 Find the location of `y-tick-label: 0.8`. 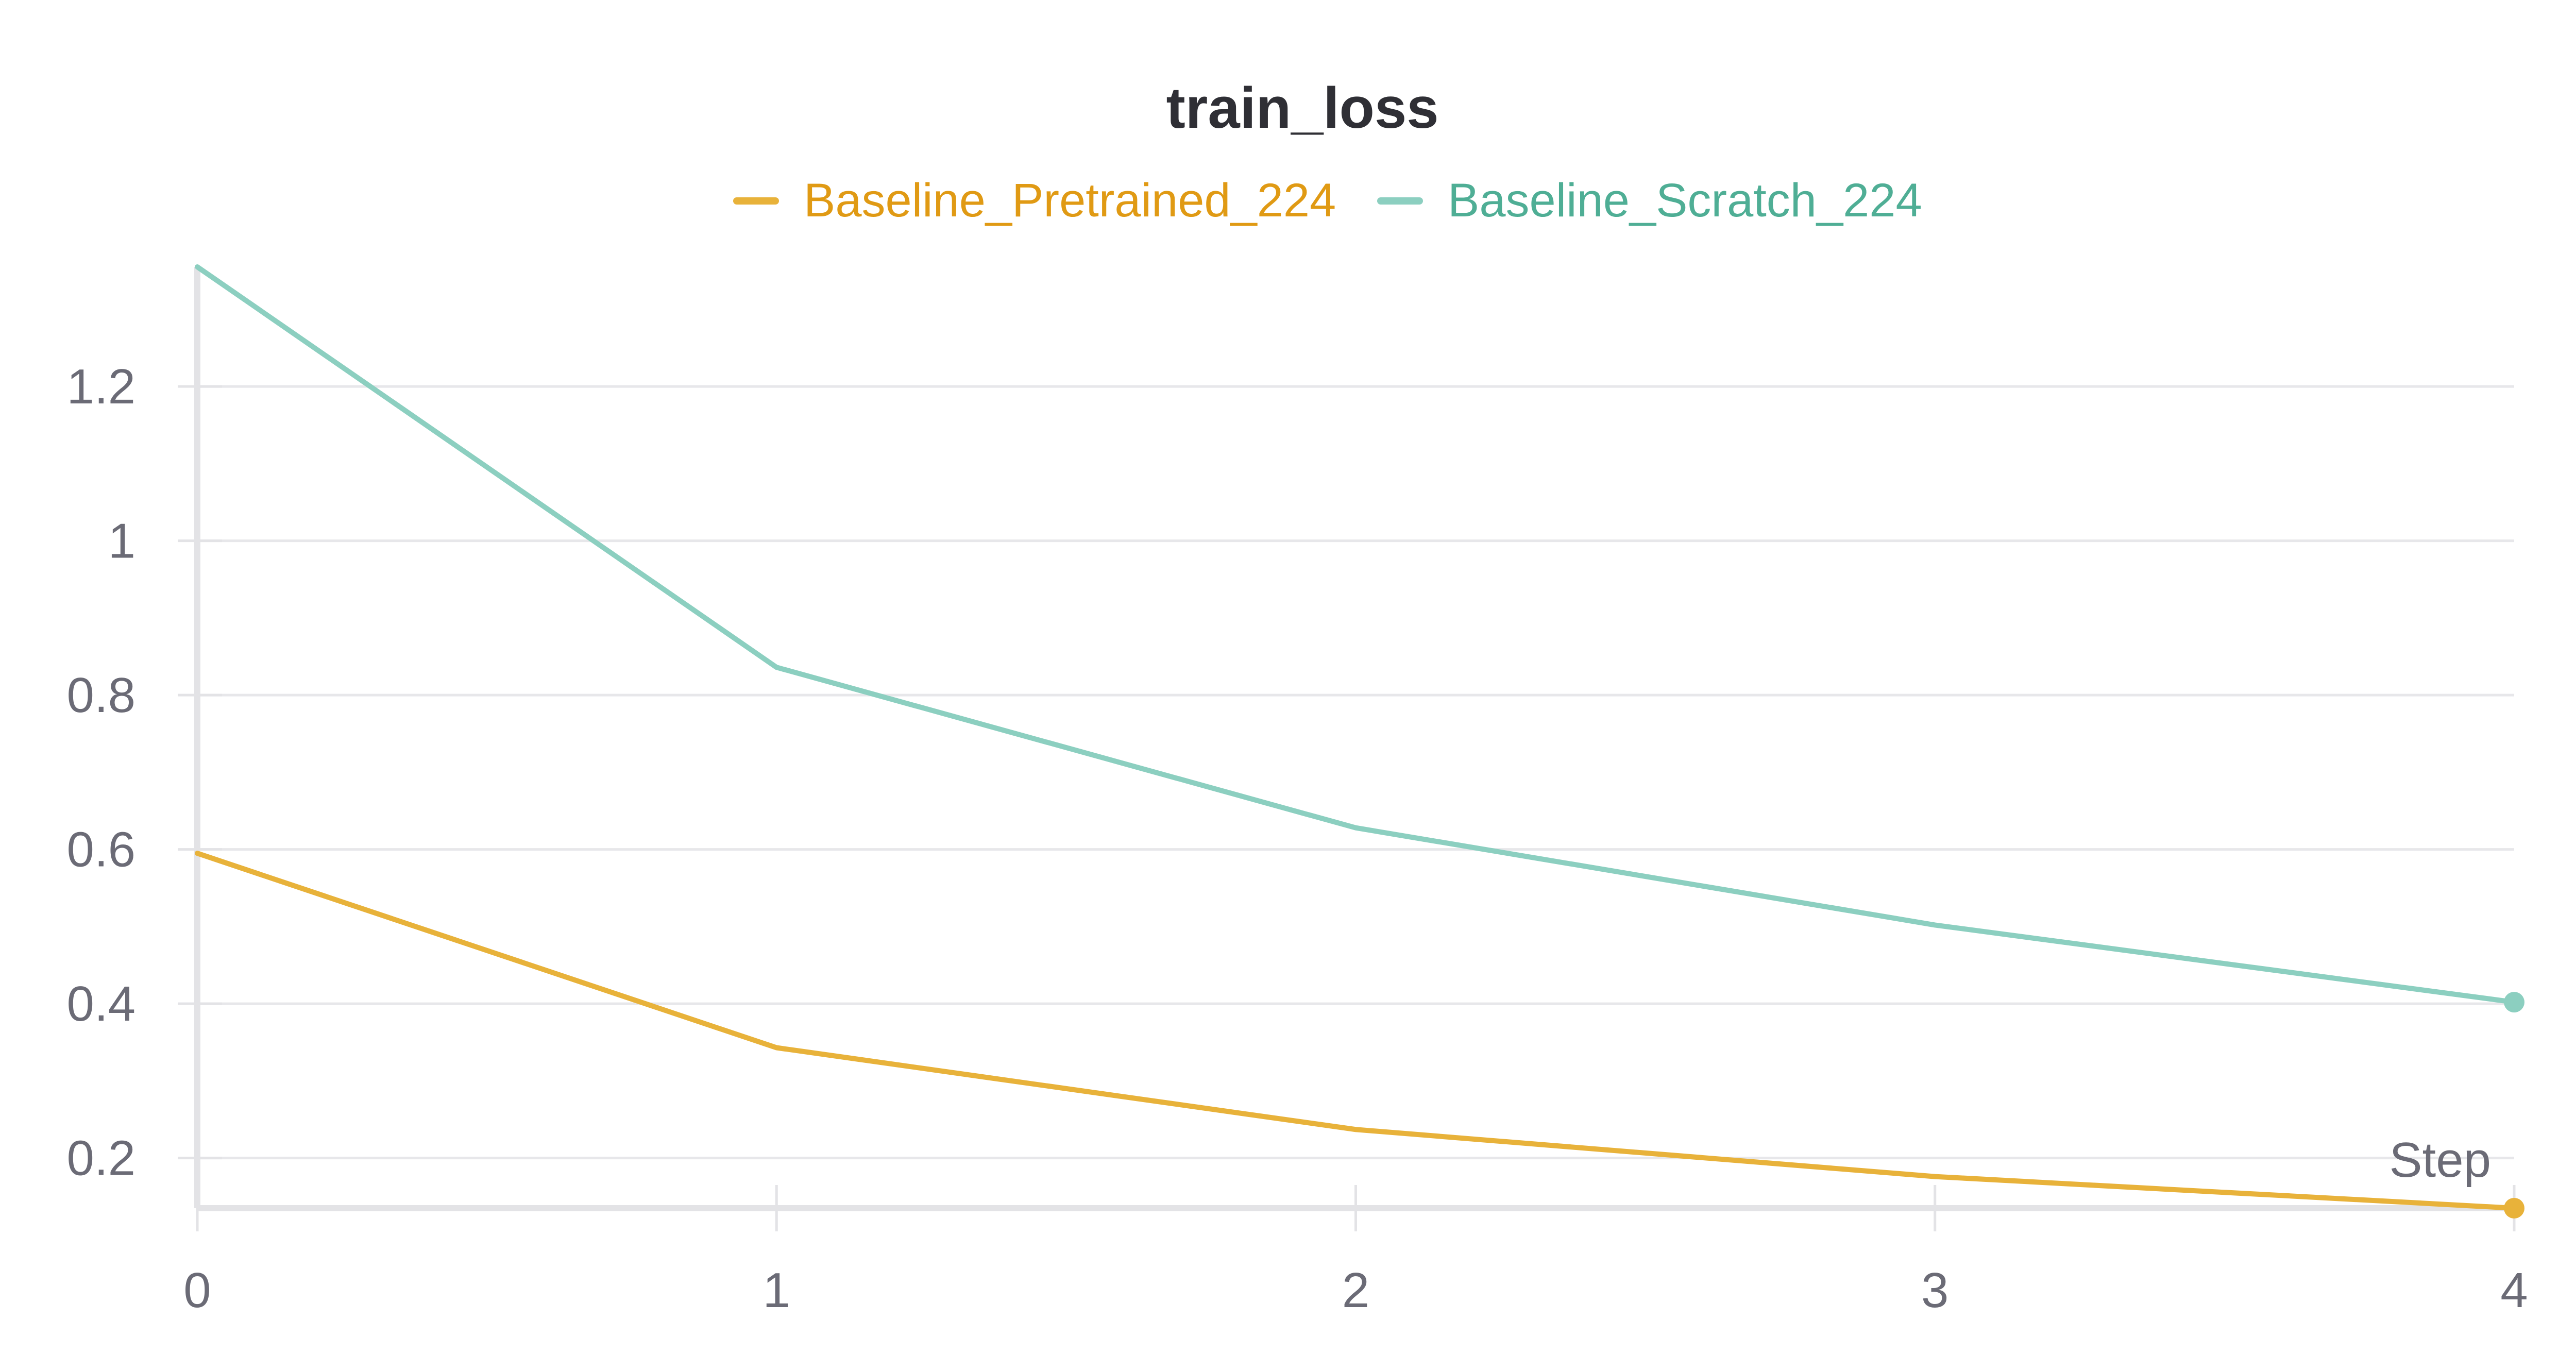

y-tick-label: 0.8 is located at coordinates (101, 695).